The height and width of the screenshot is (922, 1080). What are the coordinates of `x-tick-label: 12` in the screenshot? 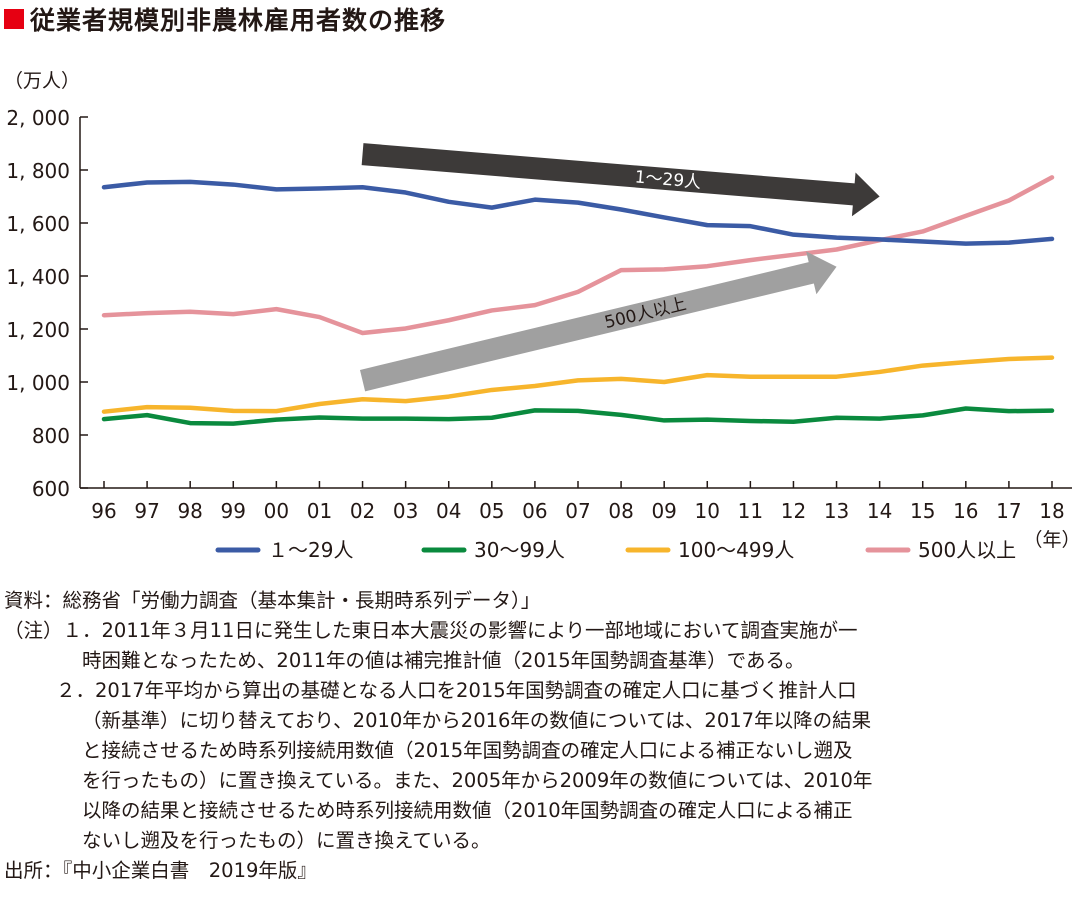 It's located at (793, 511).